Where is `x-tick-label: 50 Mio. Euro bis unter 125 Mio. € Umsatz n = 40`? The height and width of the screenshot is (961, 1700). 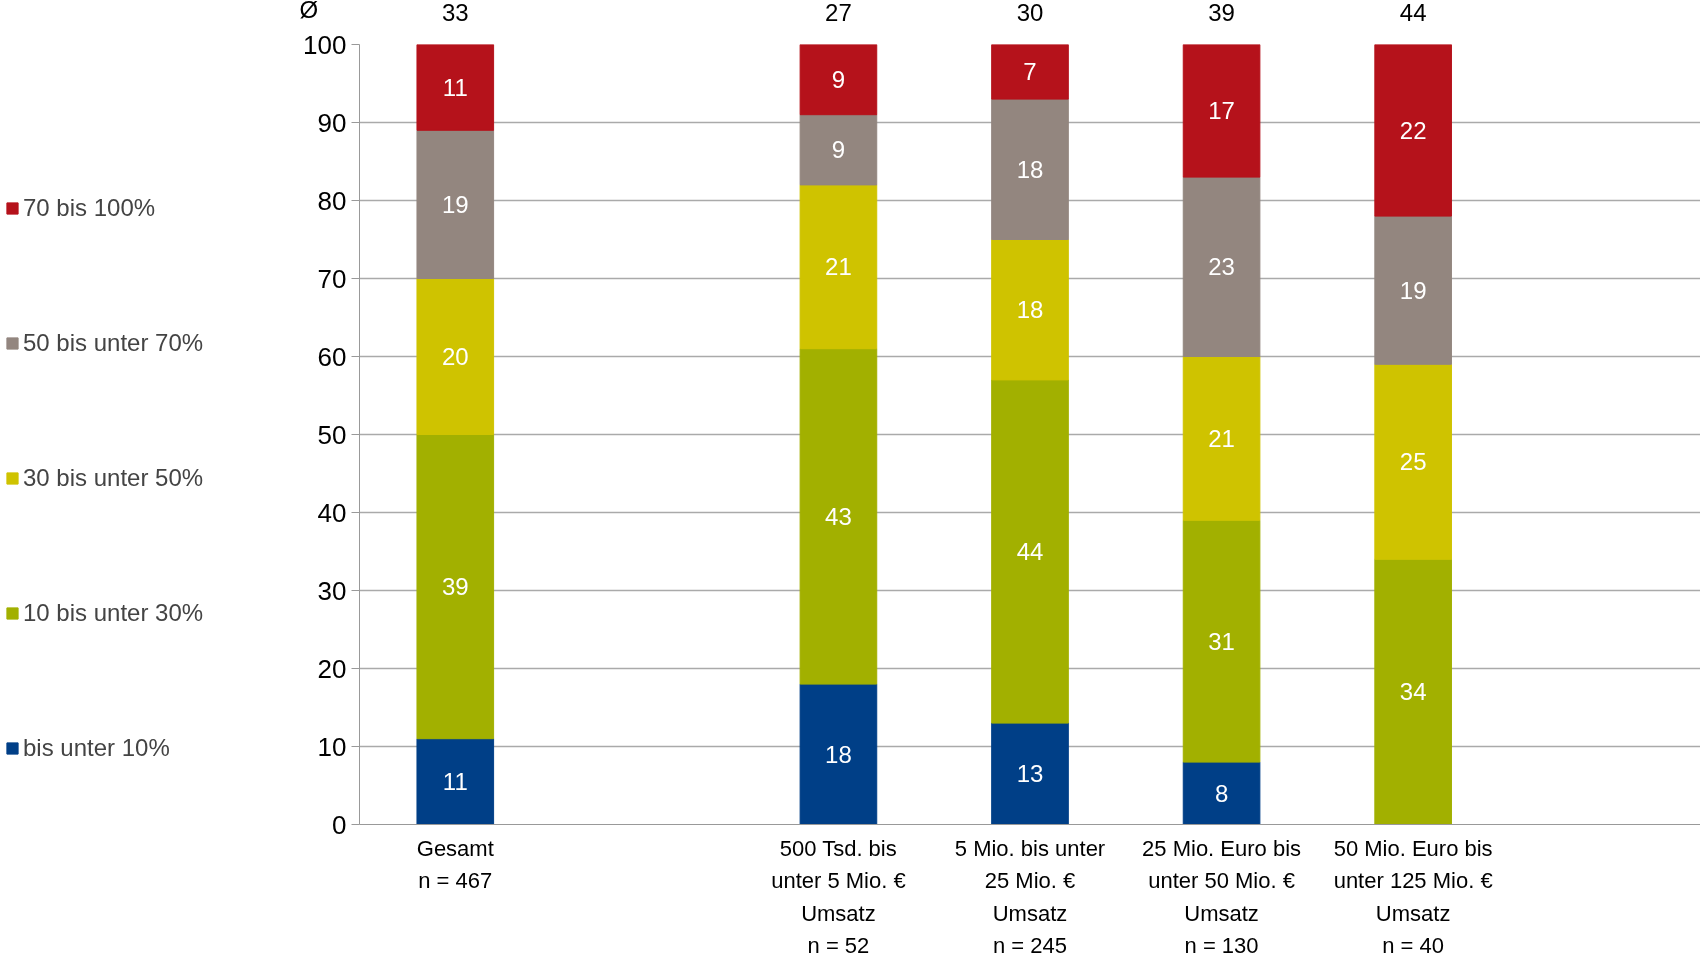 x-tick-label: 50 Mio. Euro bis unter 125 Mio. € Umsatz n = 40 is located at coordinates (1413, 896).